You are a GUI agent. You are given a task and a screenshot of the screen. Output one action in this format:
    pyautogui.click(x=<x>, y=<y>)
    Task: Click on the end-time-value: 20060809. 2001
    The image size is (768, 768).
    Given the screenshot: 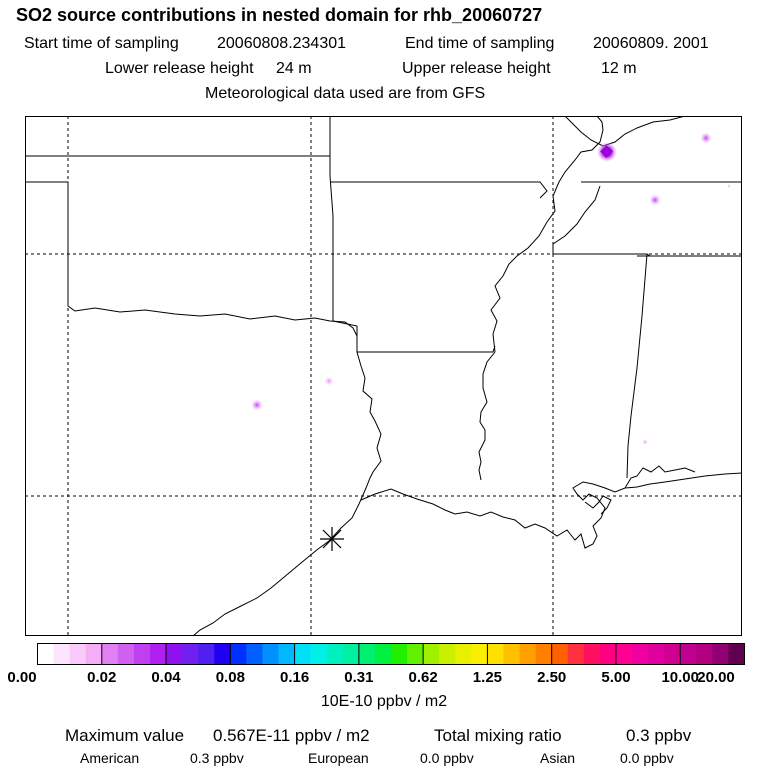 What is the action you would take?
    pyautogui.click(x=651, y=43)
    